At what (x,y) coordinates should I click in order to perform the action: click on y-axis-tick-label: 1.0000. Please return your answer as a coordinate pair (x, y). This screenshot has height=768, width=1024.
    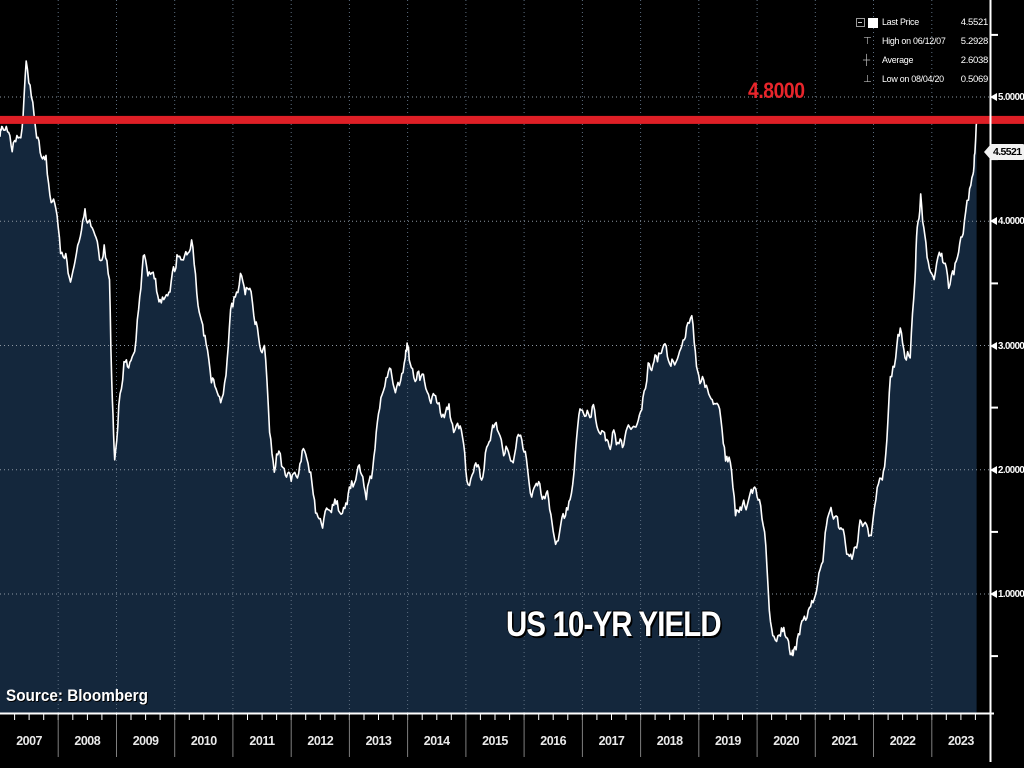
    Looking at the image, I should click on (1007, 594).